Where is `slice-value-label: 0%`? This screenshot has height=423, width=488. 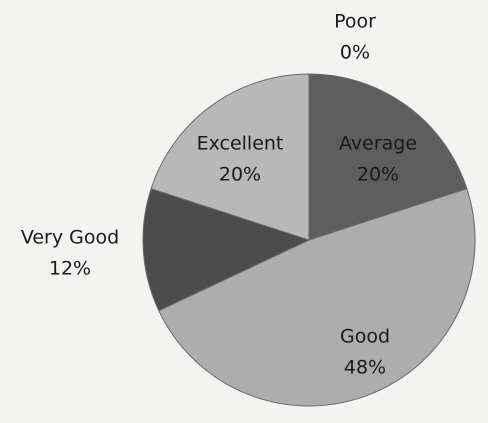 slice-value-label: 0% is located at coordinates (355, 53).